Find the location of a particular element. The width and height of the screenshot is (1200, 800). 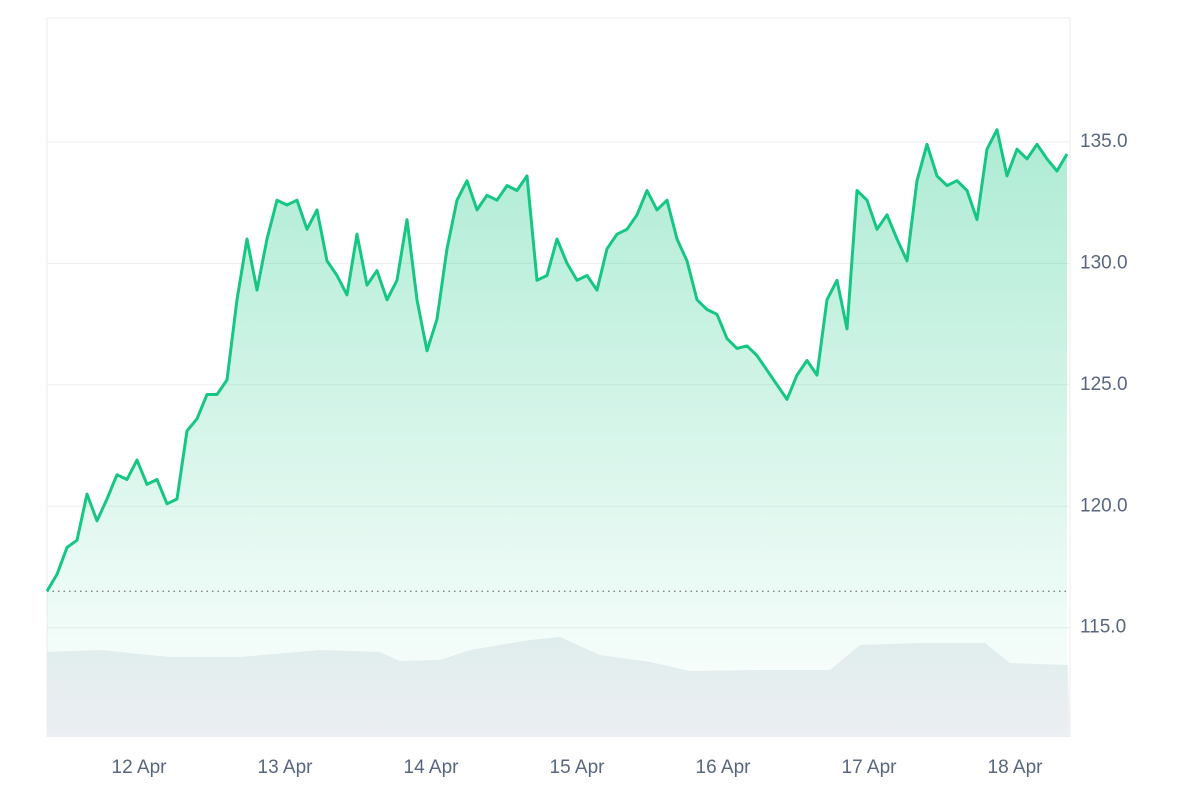

x-tick-label: 13 Apr is located at coordinates (286, 767).